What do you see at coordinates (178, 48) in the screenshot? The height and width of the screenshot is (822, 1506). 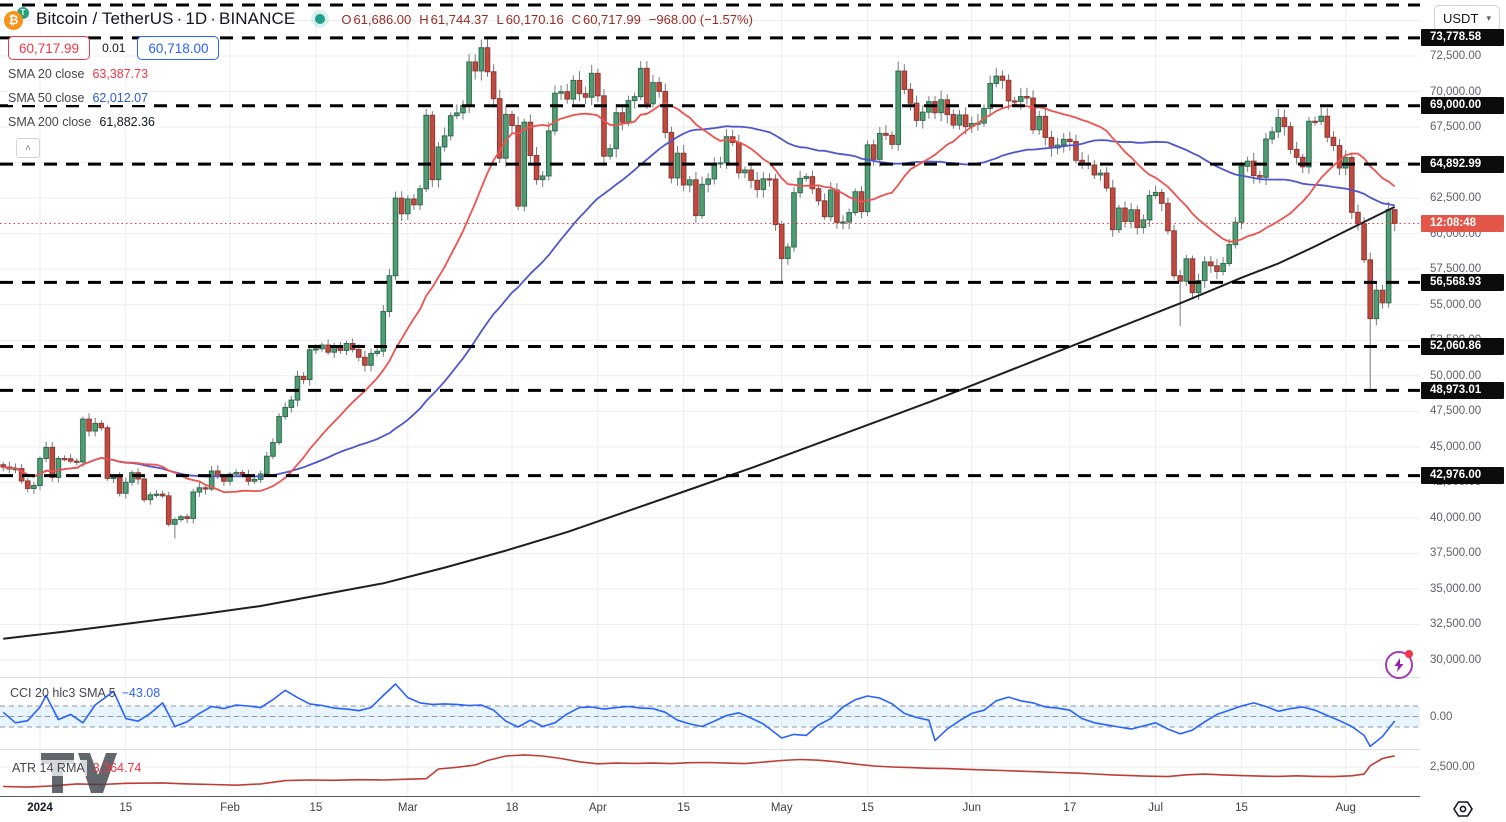 I see `buy-button: 60,718.00` at bounding box center [178, 48].